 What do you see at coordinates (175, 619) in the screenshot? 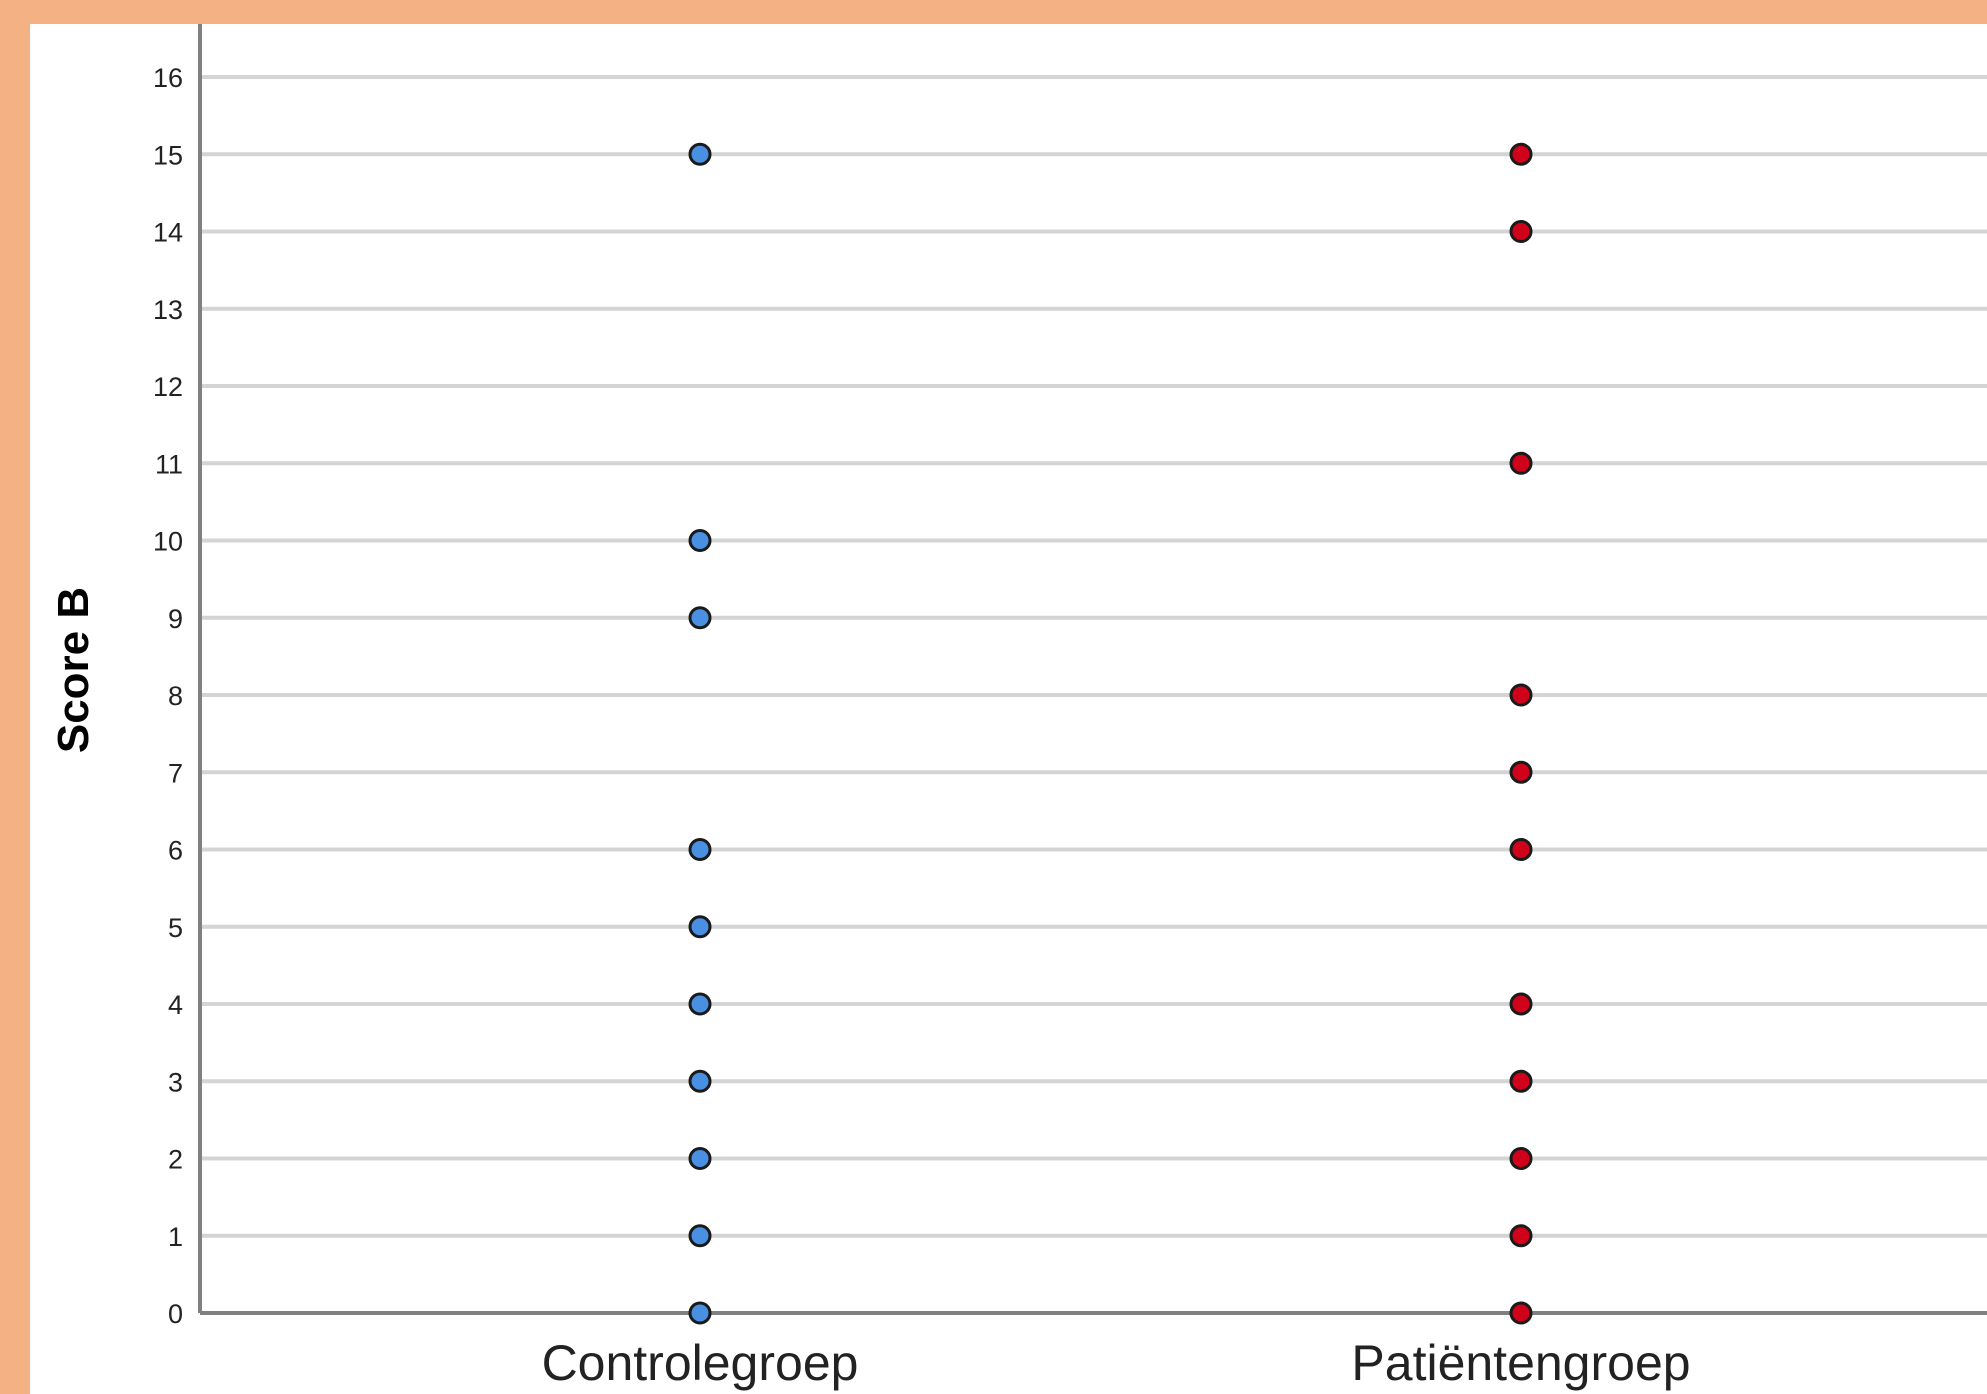
I see `y-tick-label: 9` at bounding box center [175, 619].